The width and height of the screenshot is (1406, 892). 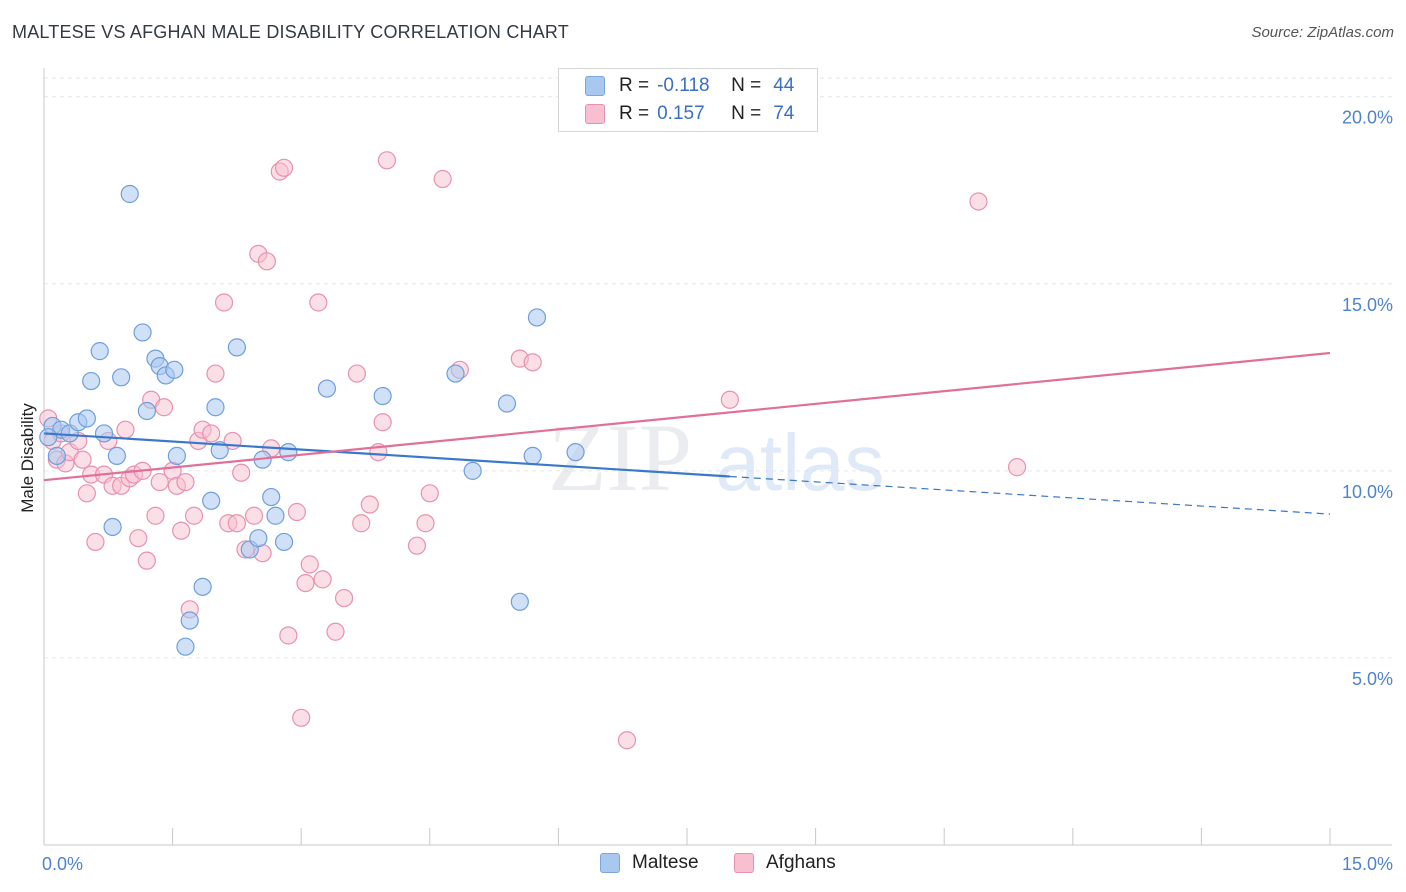 I want to click on y-tick-label: 20.0%, so click(x=1367, y=118).